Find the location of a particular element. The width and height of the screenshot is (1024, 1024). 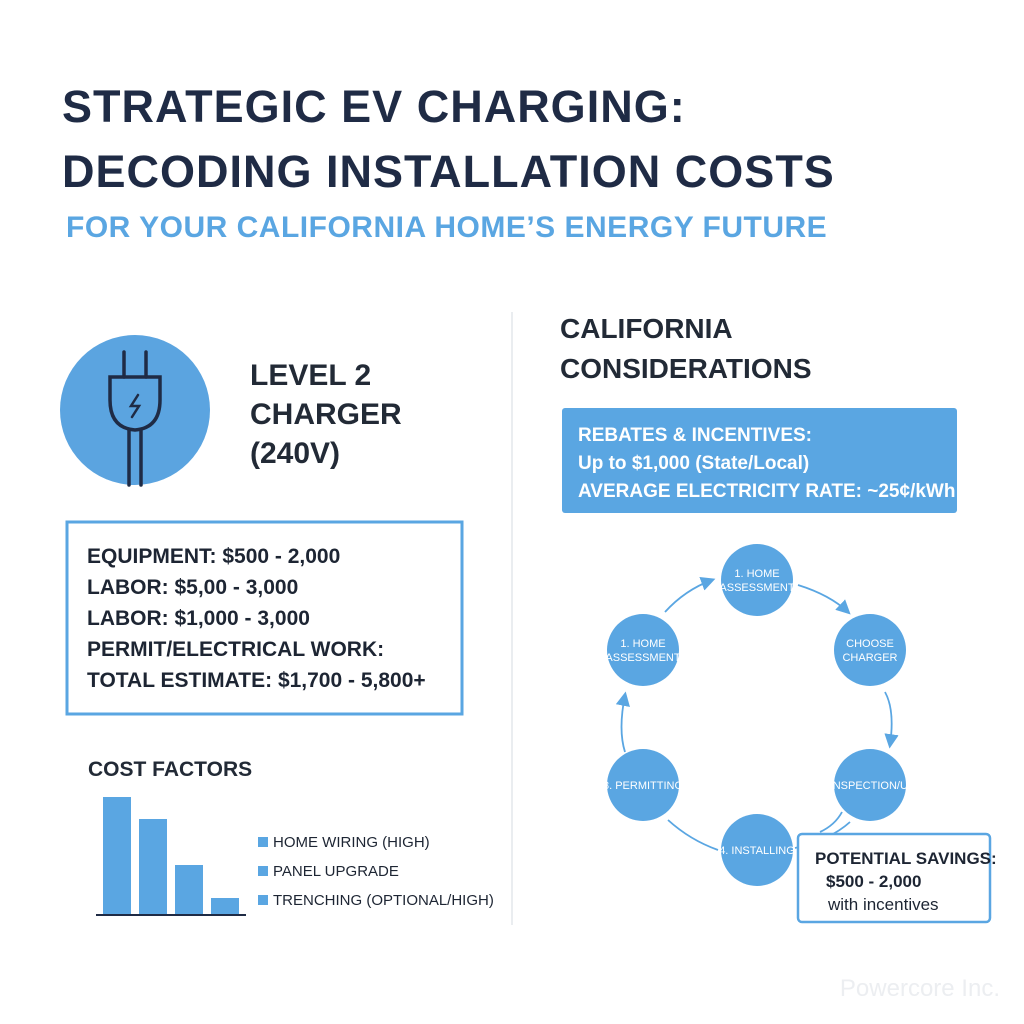

cycle-label: 5. INSPECTION/USE is located at coordinates (869, 786).